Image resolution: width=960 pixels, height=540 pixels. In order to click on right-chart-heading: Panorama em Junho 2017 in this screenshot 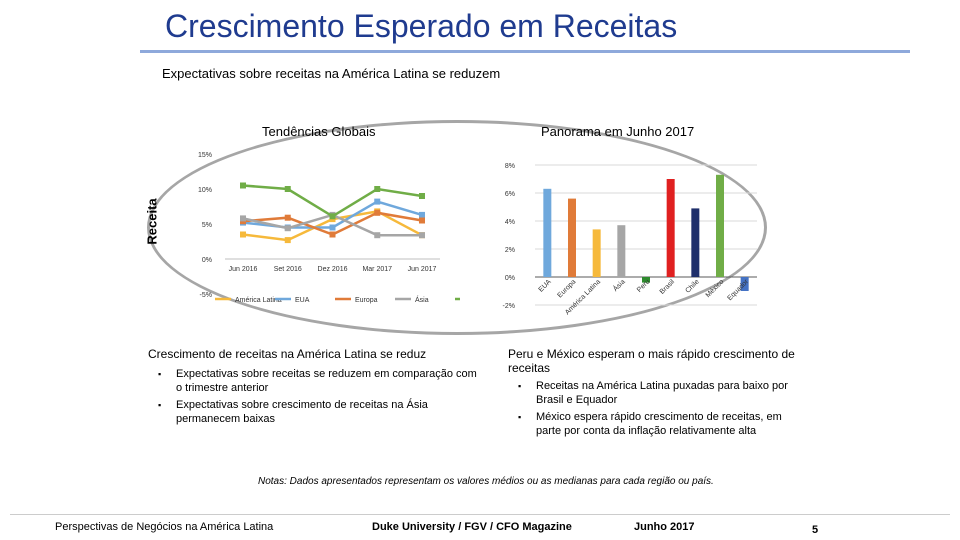, I will do `click(618, 131)`.